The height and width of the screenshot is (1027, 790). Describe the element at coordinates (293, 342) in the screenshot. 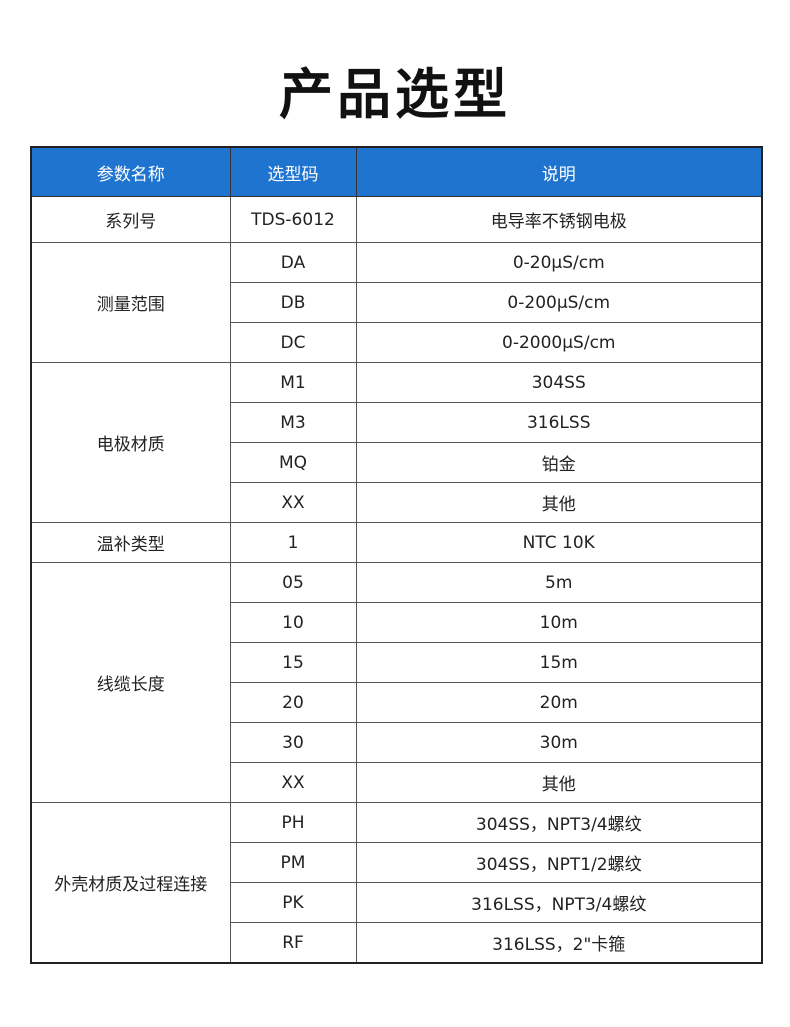

I see `code-cell: DC` at that location.